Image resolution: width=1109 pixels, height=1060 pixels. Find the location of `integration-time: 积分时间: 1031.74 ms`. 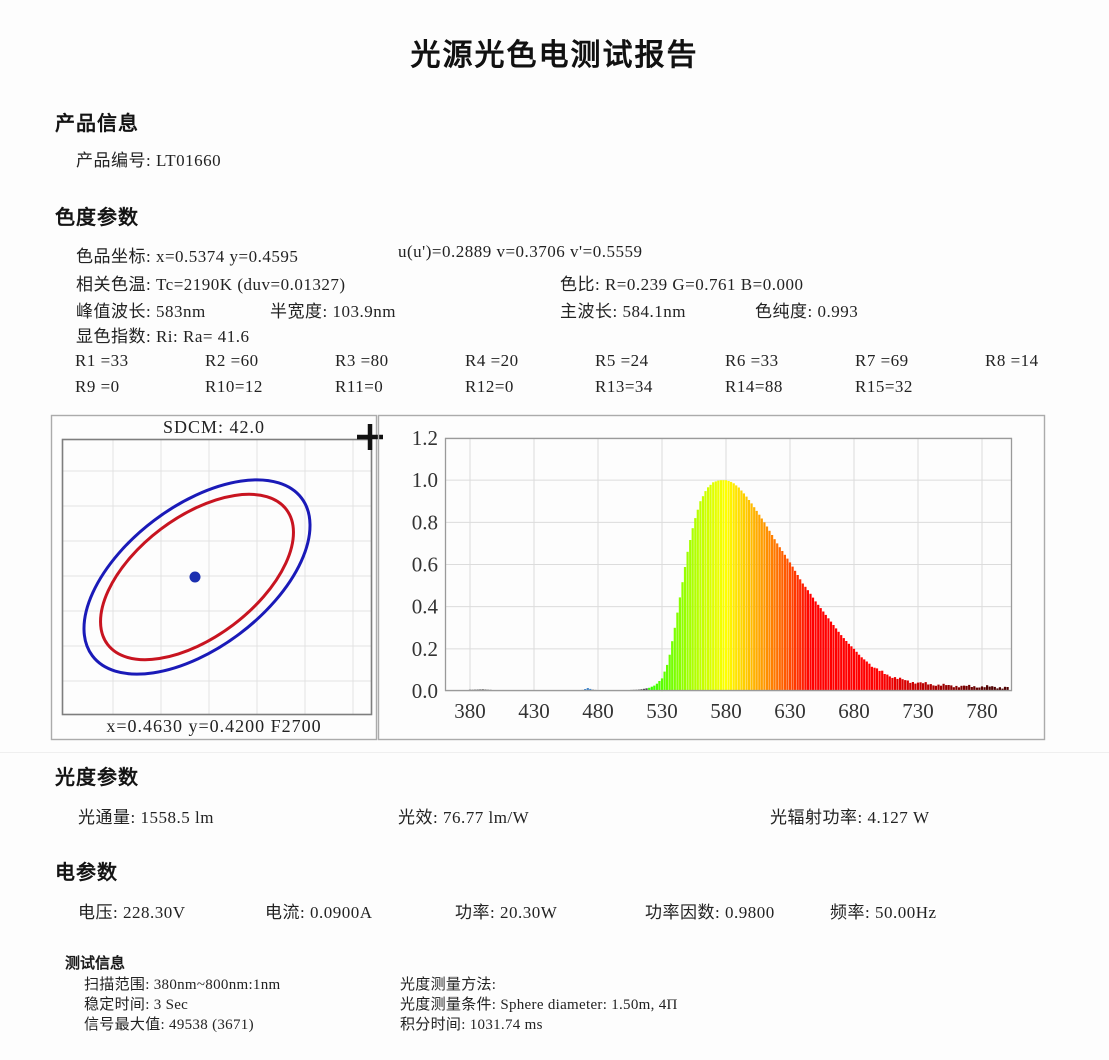

integration-time: 积分时间: 1031.74 ms is located at coordinates (471, 1025).